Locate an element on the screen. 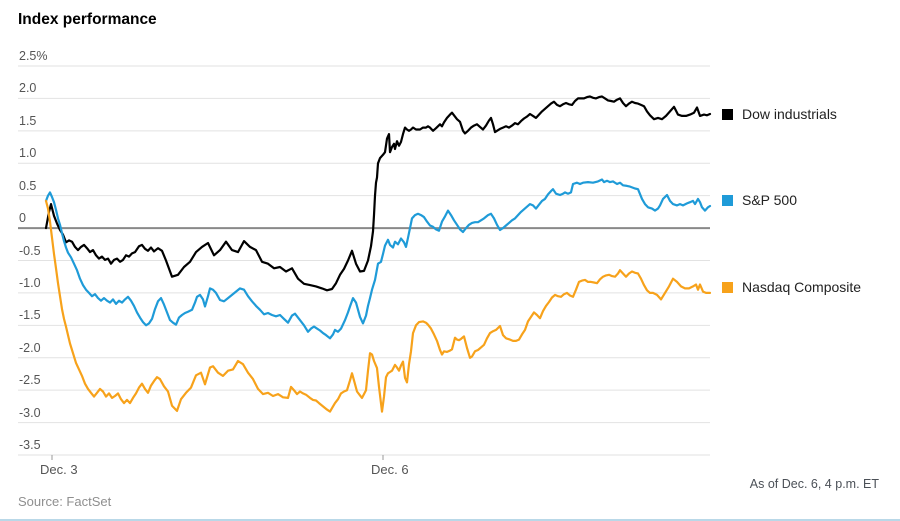 This screenshot has height=521, width=900. x-tick-label-dec3: Dec. 3 is located at coordinates (59, 469).